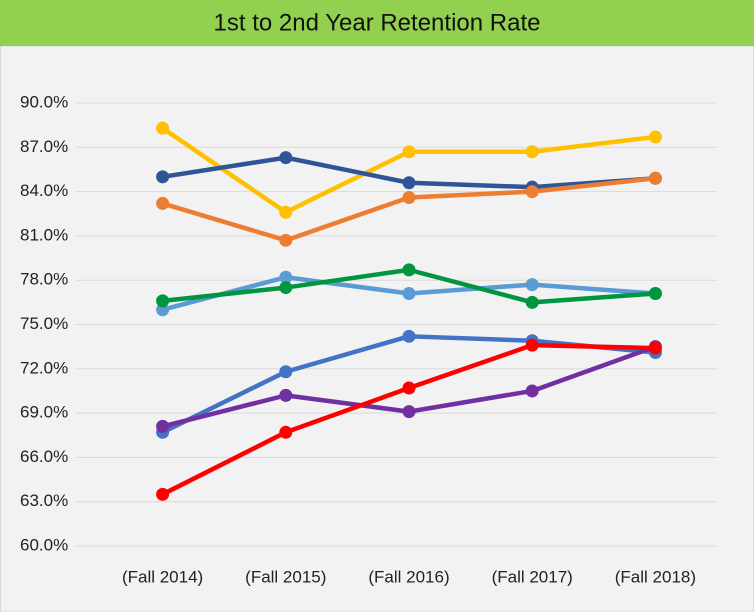  Describe the element at coordinates (44, 544) in the screenshot. I see `y-tick-label: 60.0%` at that location.